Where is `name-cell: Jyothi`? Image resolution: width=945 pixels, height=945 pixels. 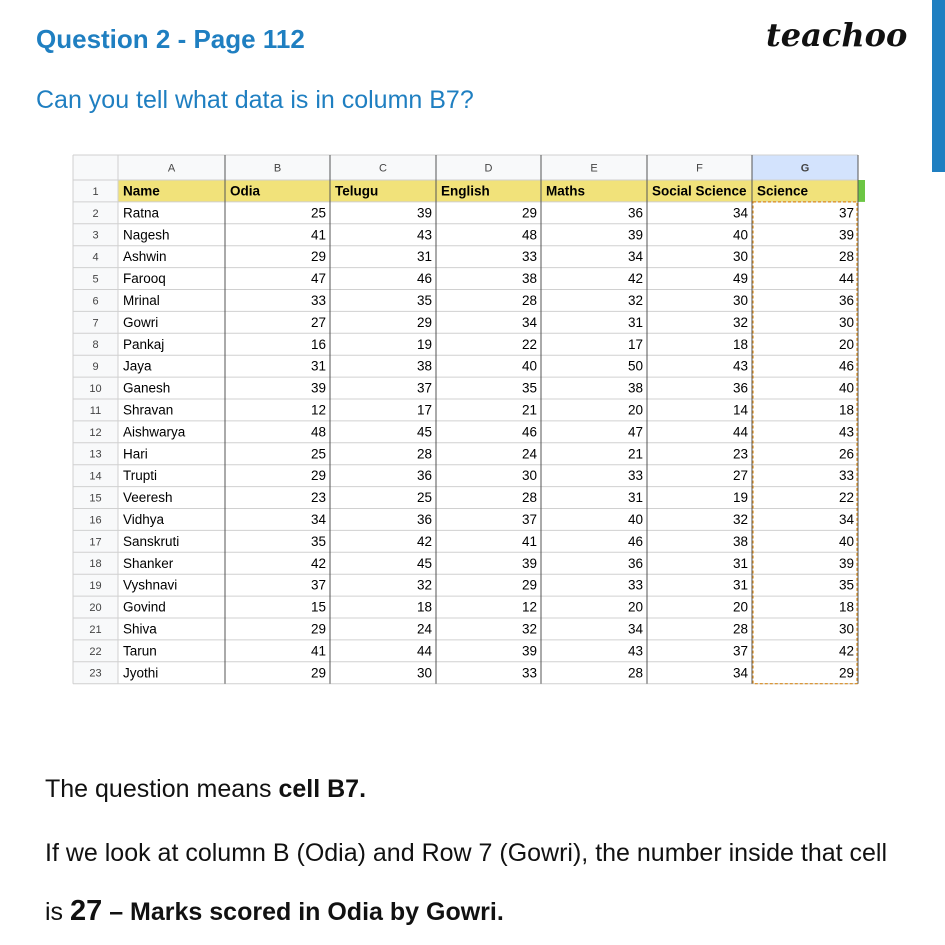 name-cell: Jyothi is located at coordinates (140, 672).